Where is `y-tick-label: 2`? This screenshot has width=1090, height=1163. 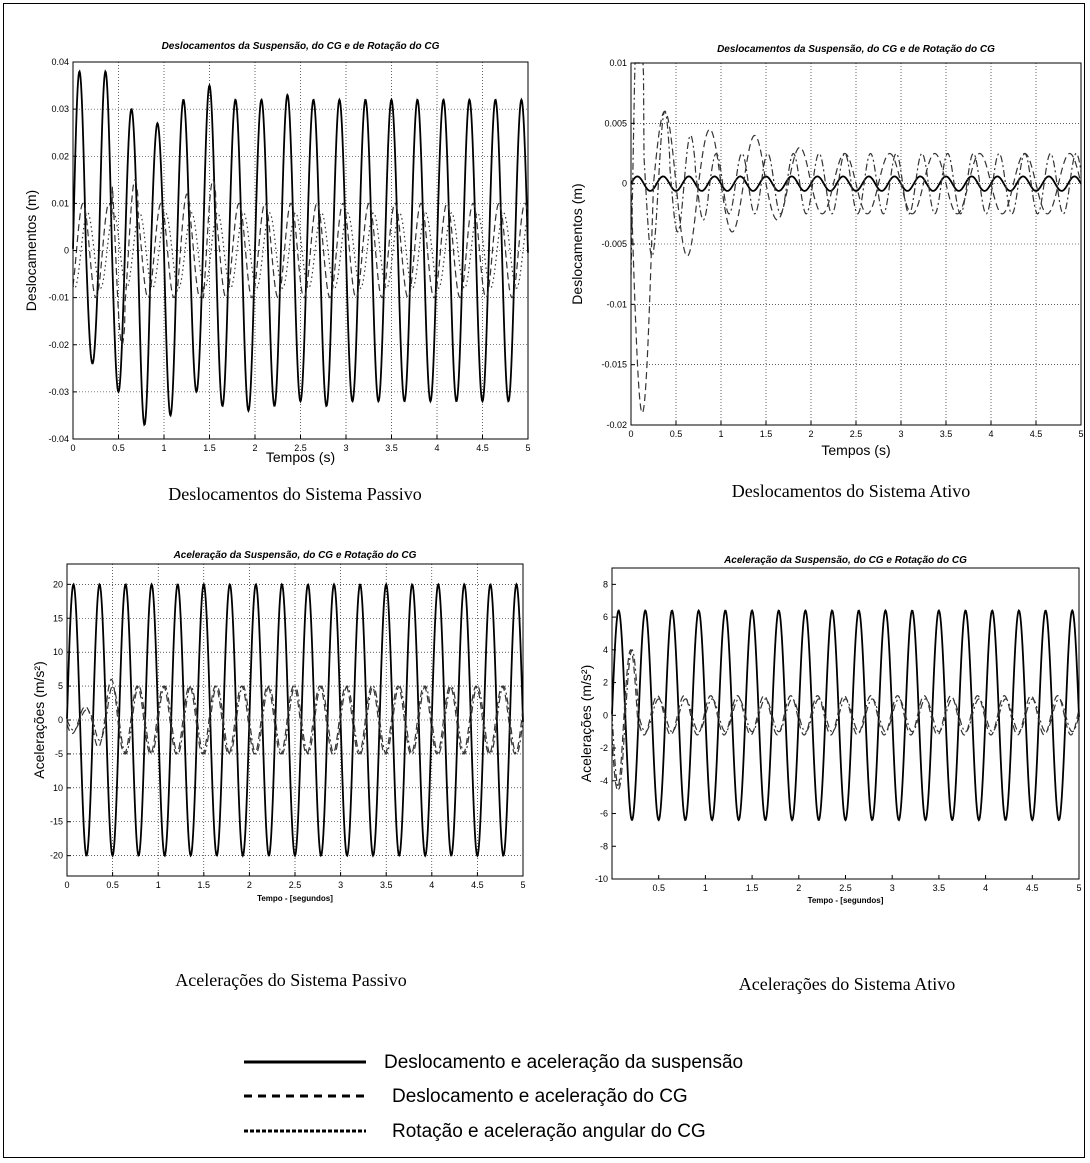 y-tick-label: 2 is located at coordinates (605, 683).